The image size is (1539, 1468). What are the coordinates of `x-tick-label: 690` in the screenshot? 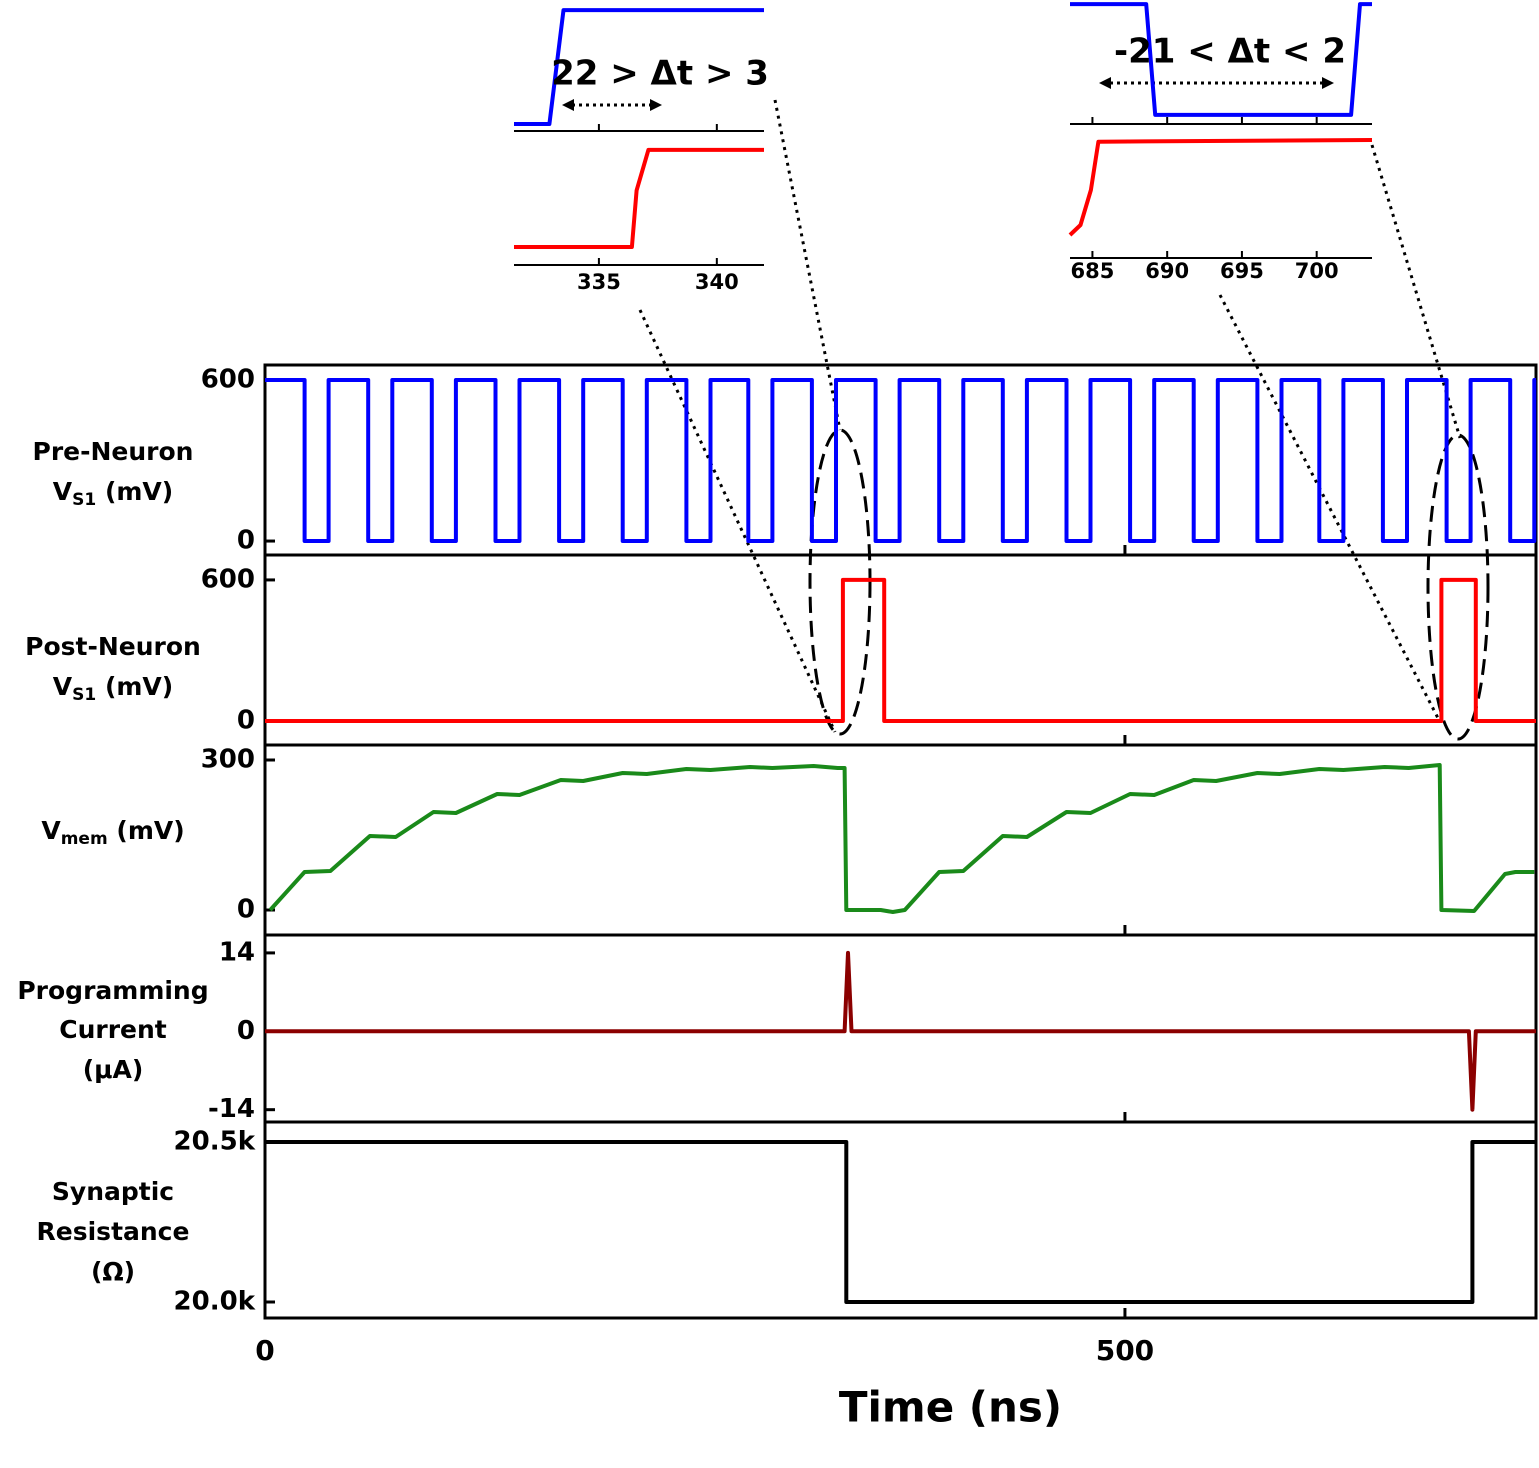 It's located at (1167, 271).